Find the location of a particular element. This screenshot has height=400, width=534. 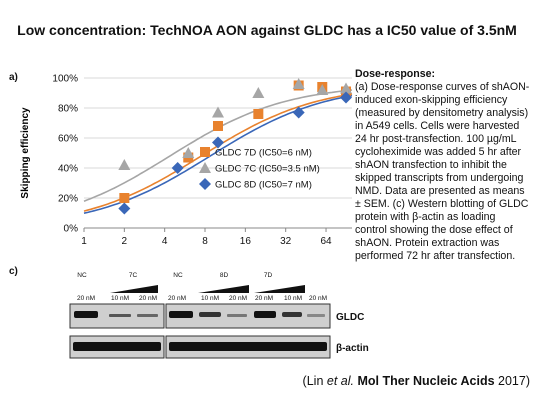

panel-c-label: c) is located at coordinates (13, 271).